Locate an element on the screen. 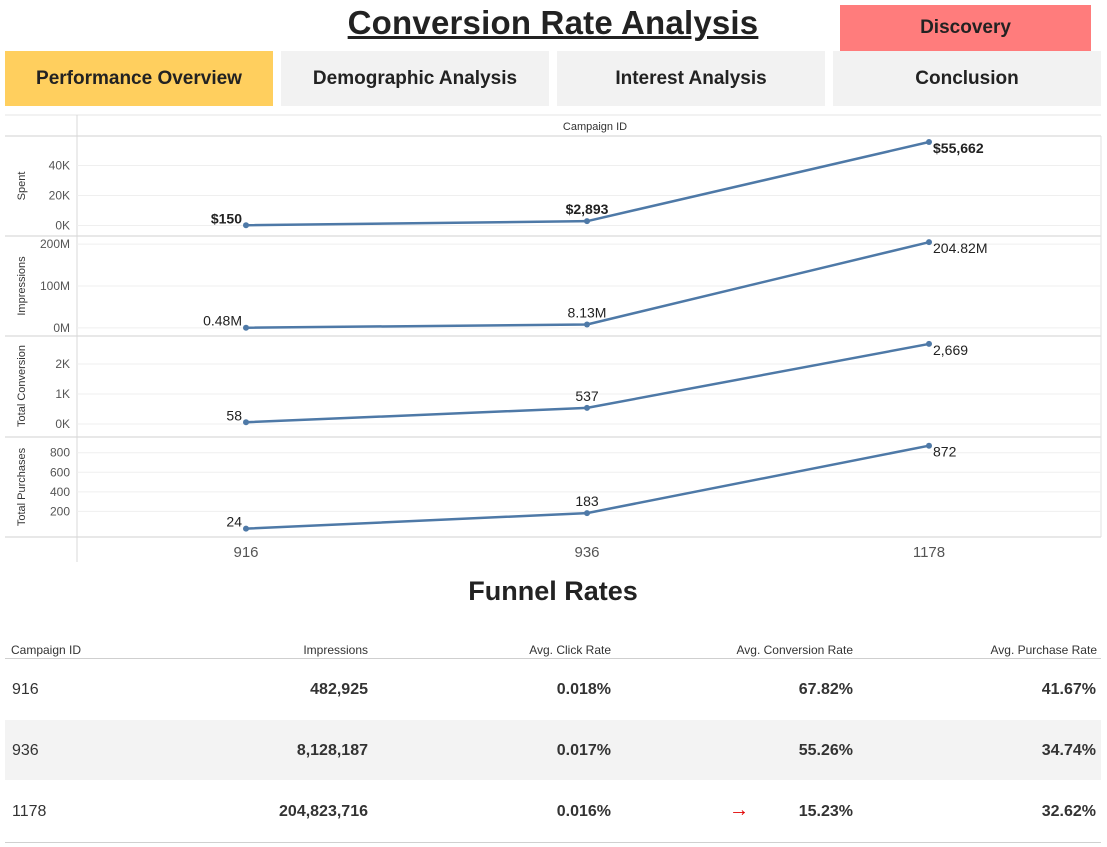 Image resolution: width=1107 pixels, height=847 pixels. discovery-button: Discovery is located at coordinates (965, 28).